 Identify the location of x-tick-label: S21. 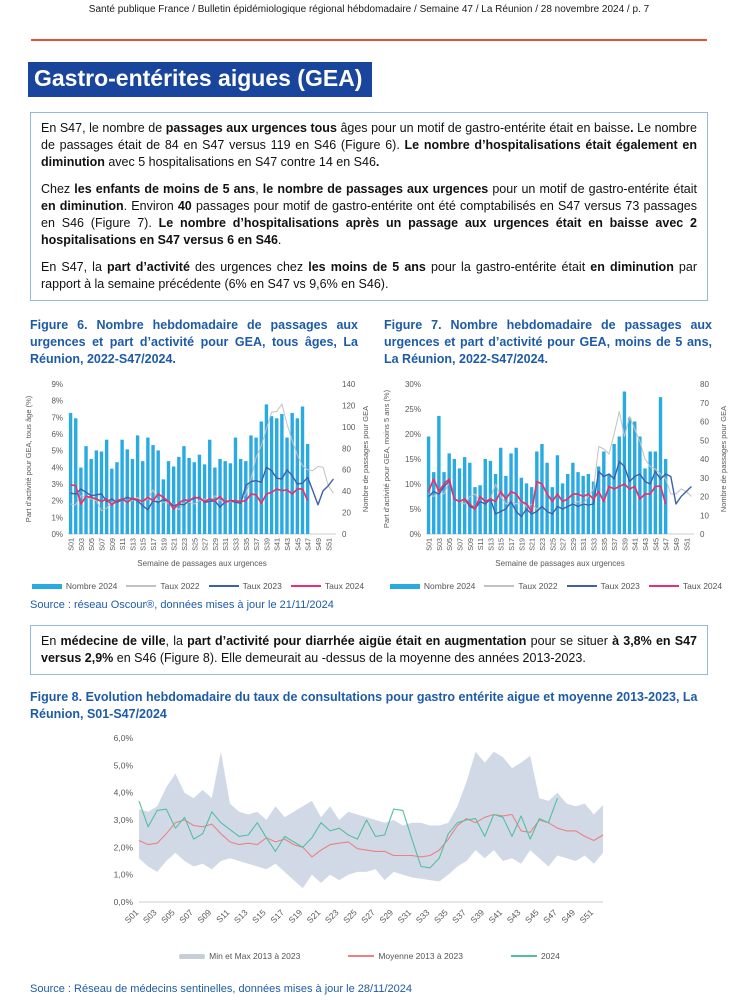
(532, 544).